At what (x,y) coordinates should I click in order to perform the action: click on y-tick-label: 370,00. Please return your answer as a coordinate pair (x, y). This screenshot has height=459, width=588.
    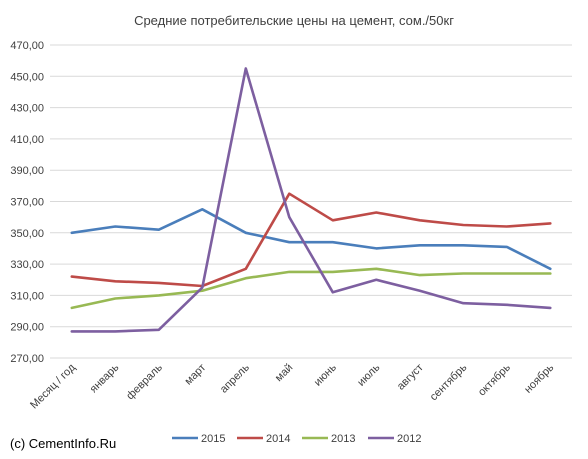
    Looking at the image, I should click on (27, 203).